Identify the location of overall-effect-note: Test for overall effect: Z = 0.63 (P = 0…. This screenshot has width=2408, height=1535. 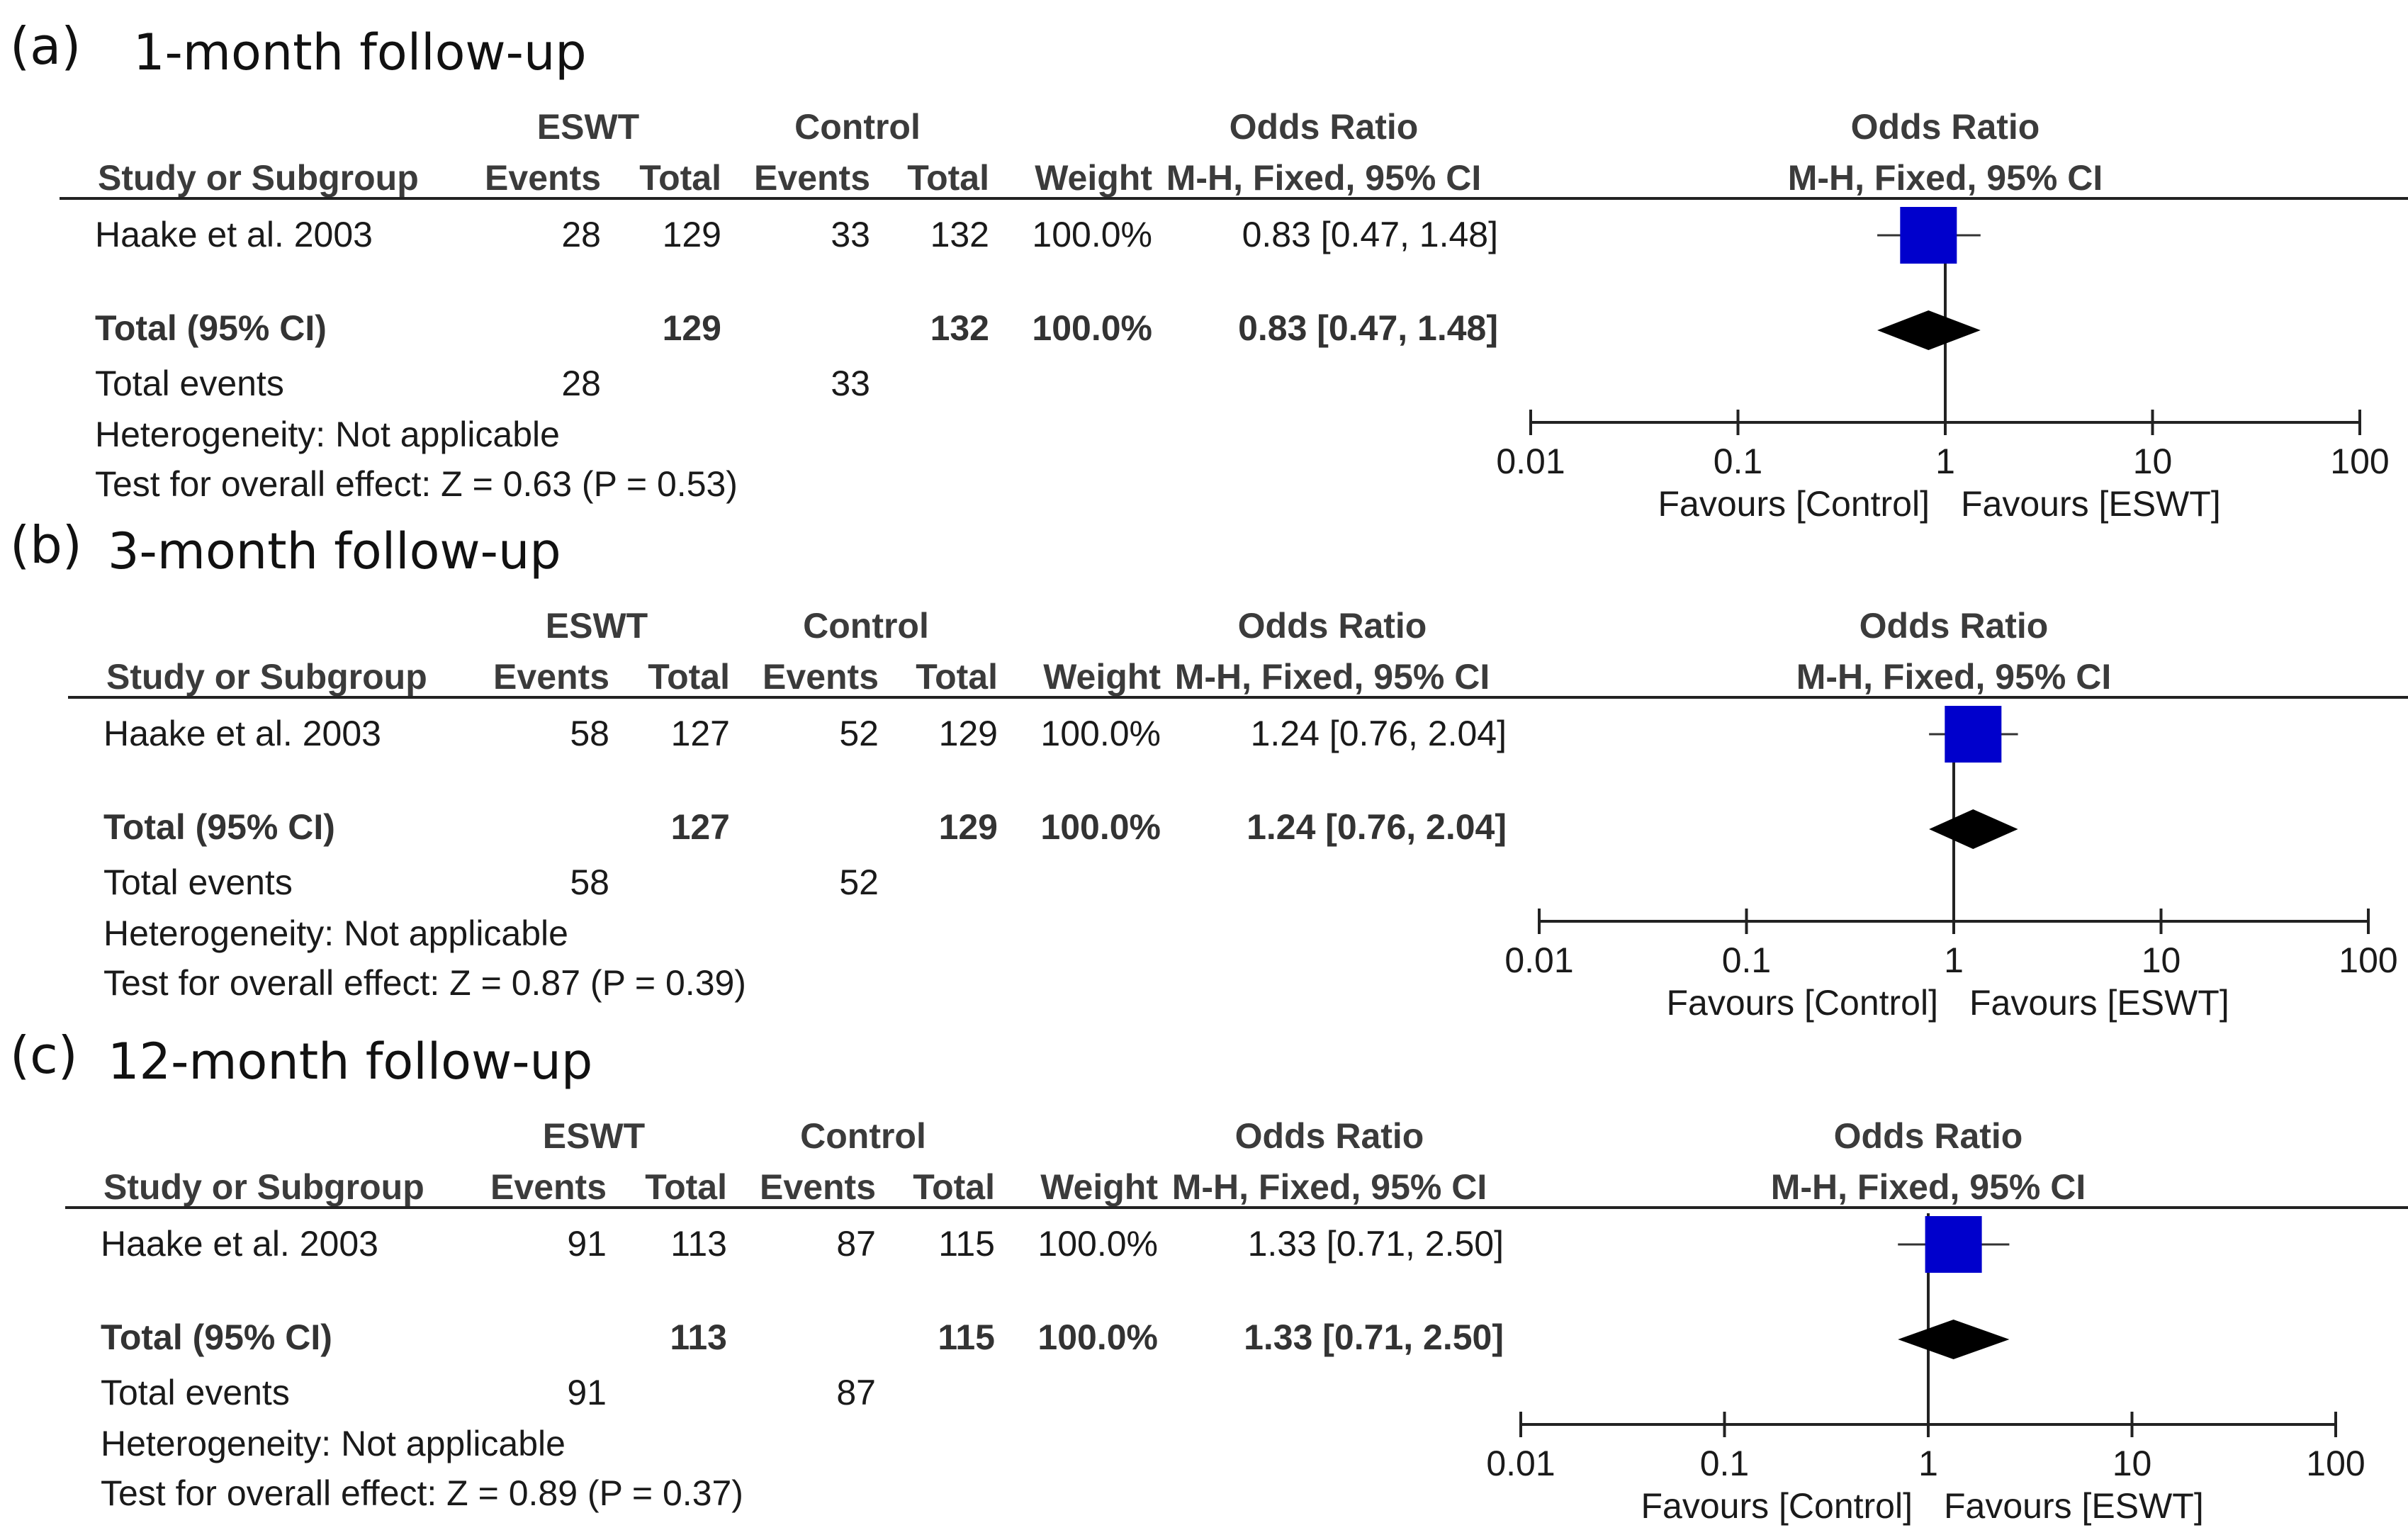
(416, 484).